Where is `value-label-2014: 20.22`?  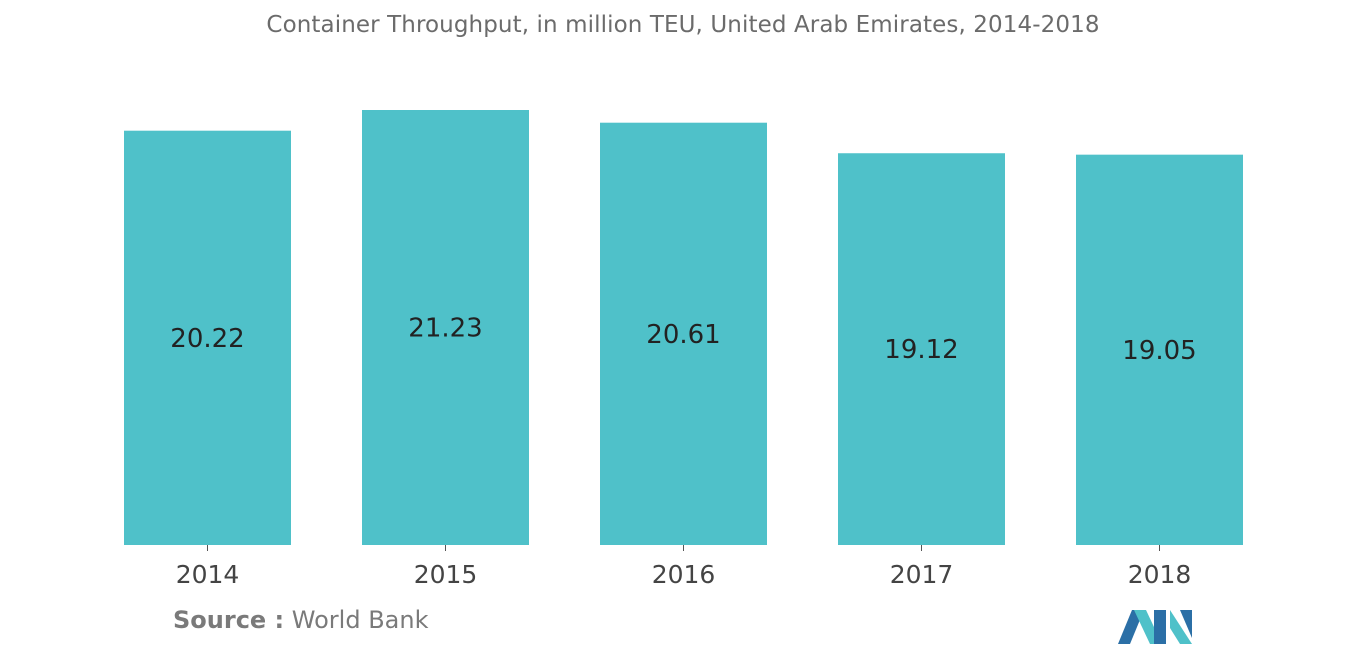
value-label-2014: 20.22 is located at coordinates (207, 339).